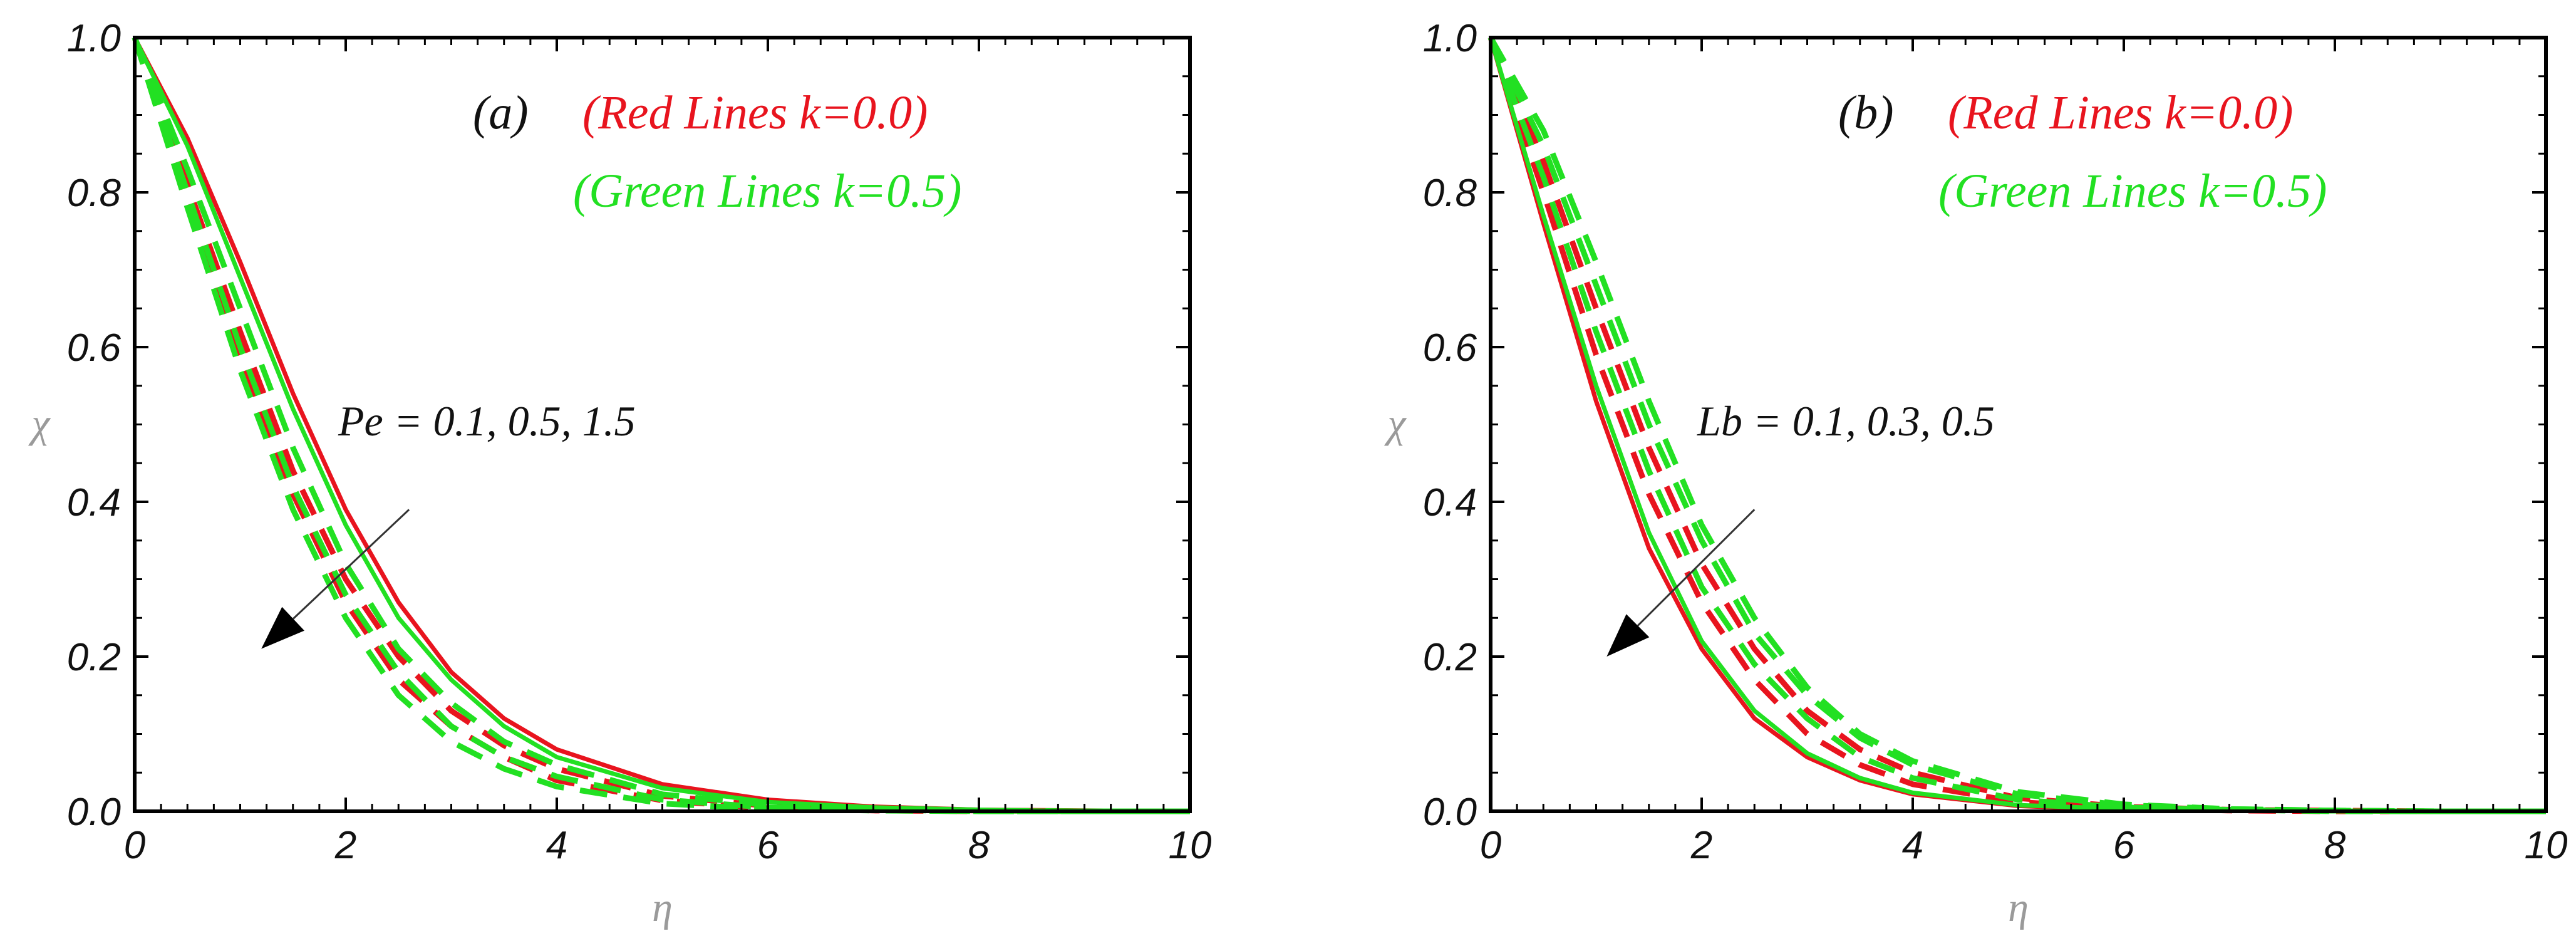 This screenshot has height=941, width=2576. Describe the element at coordinates (1912, 845) in the screenshot. I see `panel-b-x-tick-label: 4` at that location.